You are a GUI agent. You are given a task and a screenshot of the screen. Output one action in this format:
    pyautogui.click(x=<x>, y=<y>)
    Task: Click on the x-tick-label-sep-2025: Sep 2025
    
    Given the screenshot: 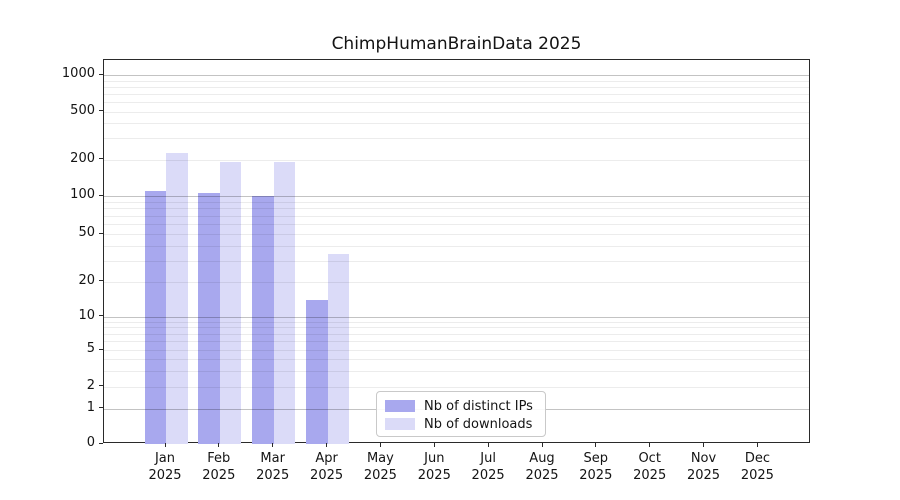 What is the action you would take?
    pyautogui.click(x=596, y=467)
    